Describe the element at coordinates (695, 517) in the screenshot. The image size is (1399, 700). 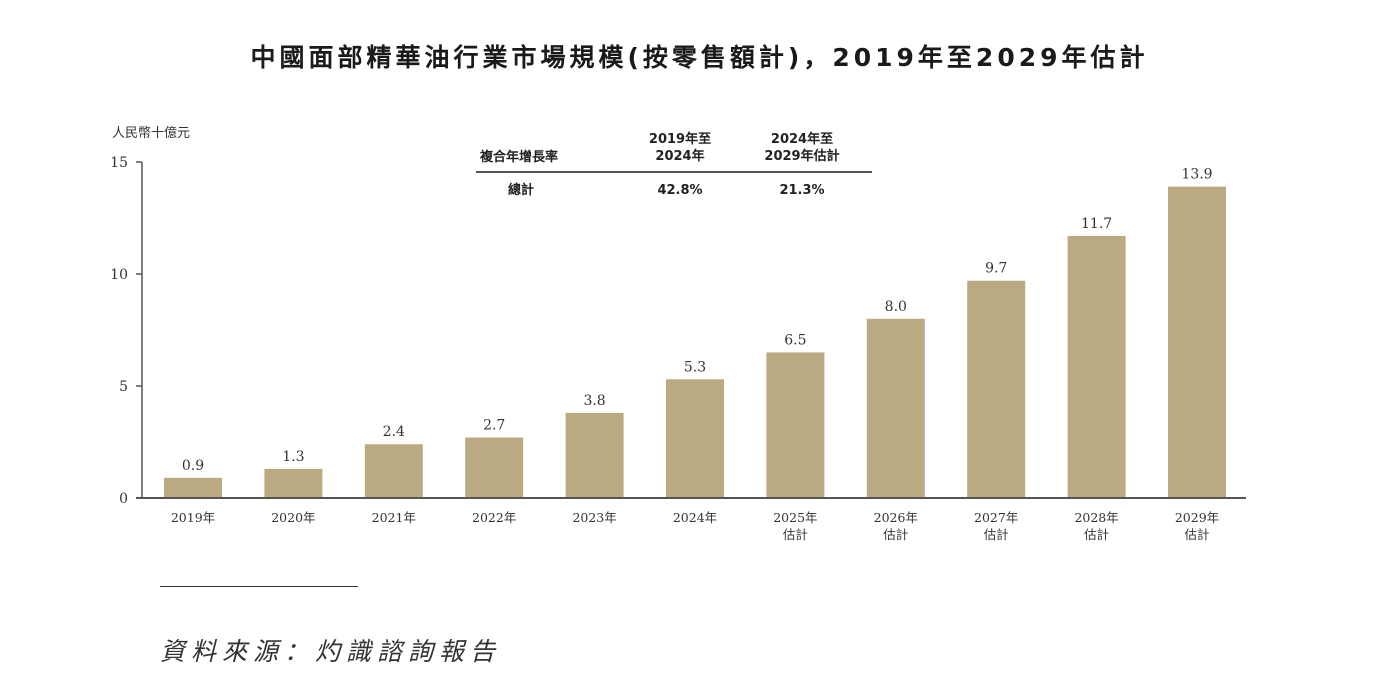
I see `x-tick-label: 2024年` at that location.